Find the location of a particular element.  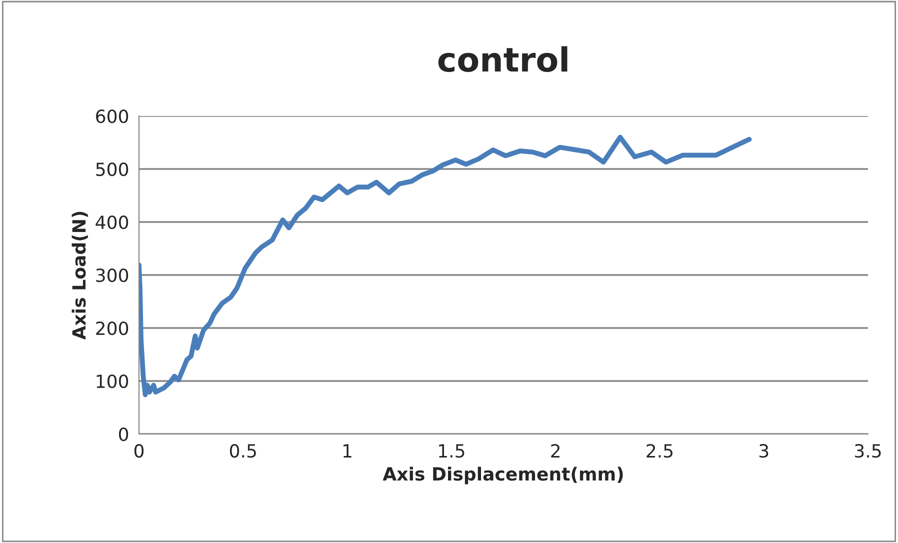

x-tick-label: 3.5 is located at coordinates (868, 451).